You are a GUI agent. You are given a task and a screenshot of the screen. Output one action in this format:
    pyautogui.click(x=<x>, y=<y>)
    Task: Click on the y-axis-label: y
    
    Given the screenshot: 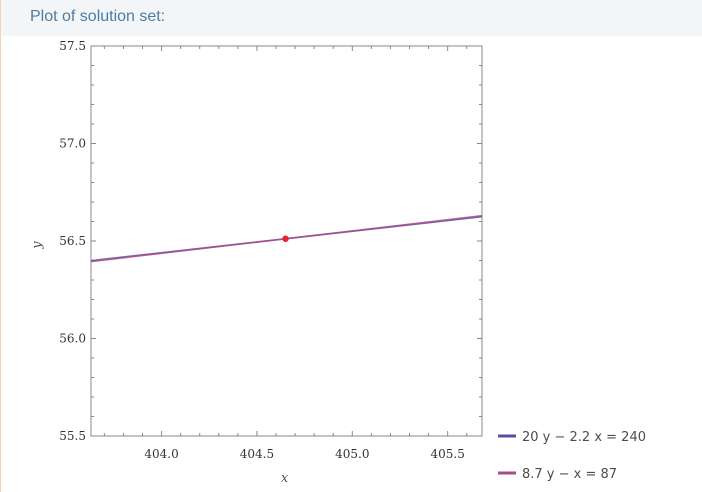 What is the action you would take?
    pyautogui.click(x=37, y=245)
    